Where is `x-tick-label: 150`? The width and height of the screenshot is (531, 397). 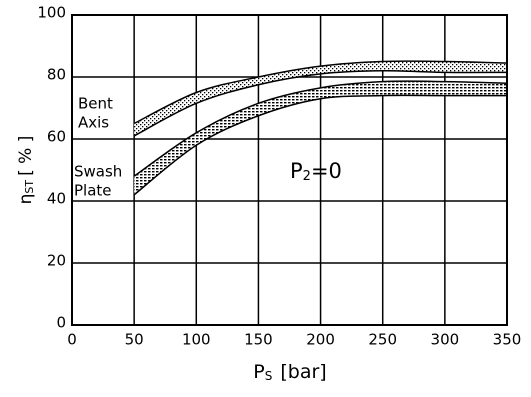
x-tick-label: 150 is located at coordinates (258, 340).